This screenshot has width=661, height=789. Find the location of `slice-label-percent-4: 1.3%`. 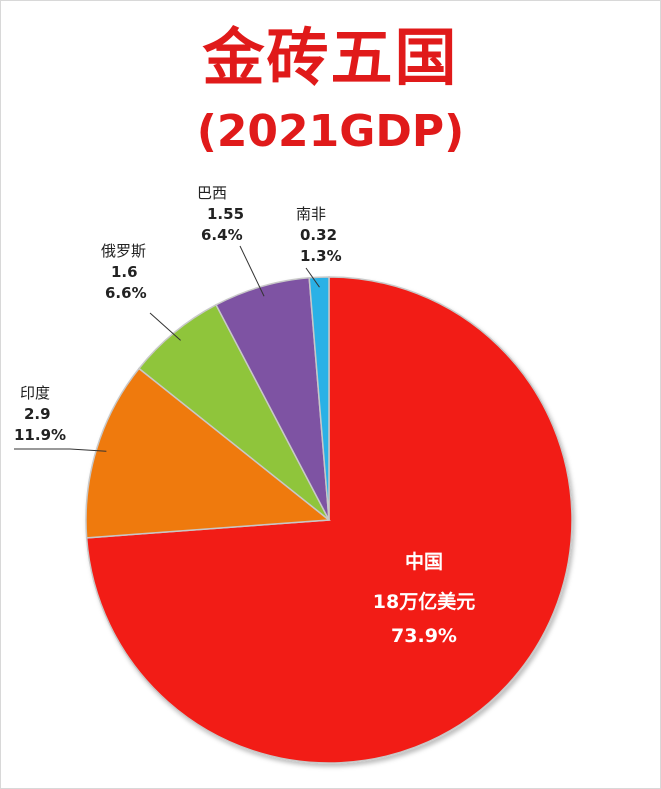

slice-label-percent-4: 1.3% is located at coordinates (321, 256).